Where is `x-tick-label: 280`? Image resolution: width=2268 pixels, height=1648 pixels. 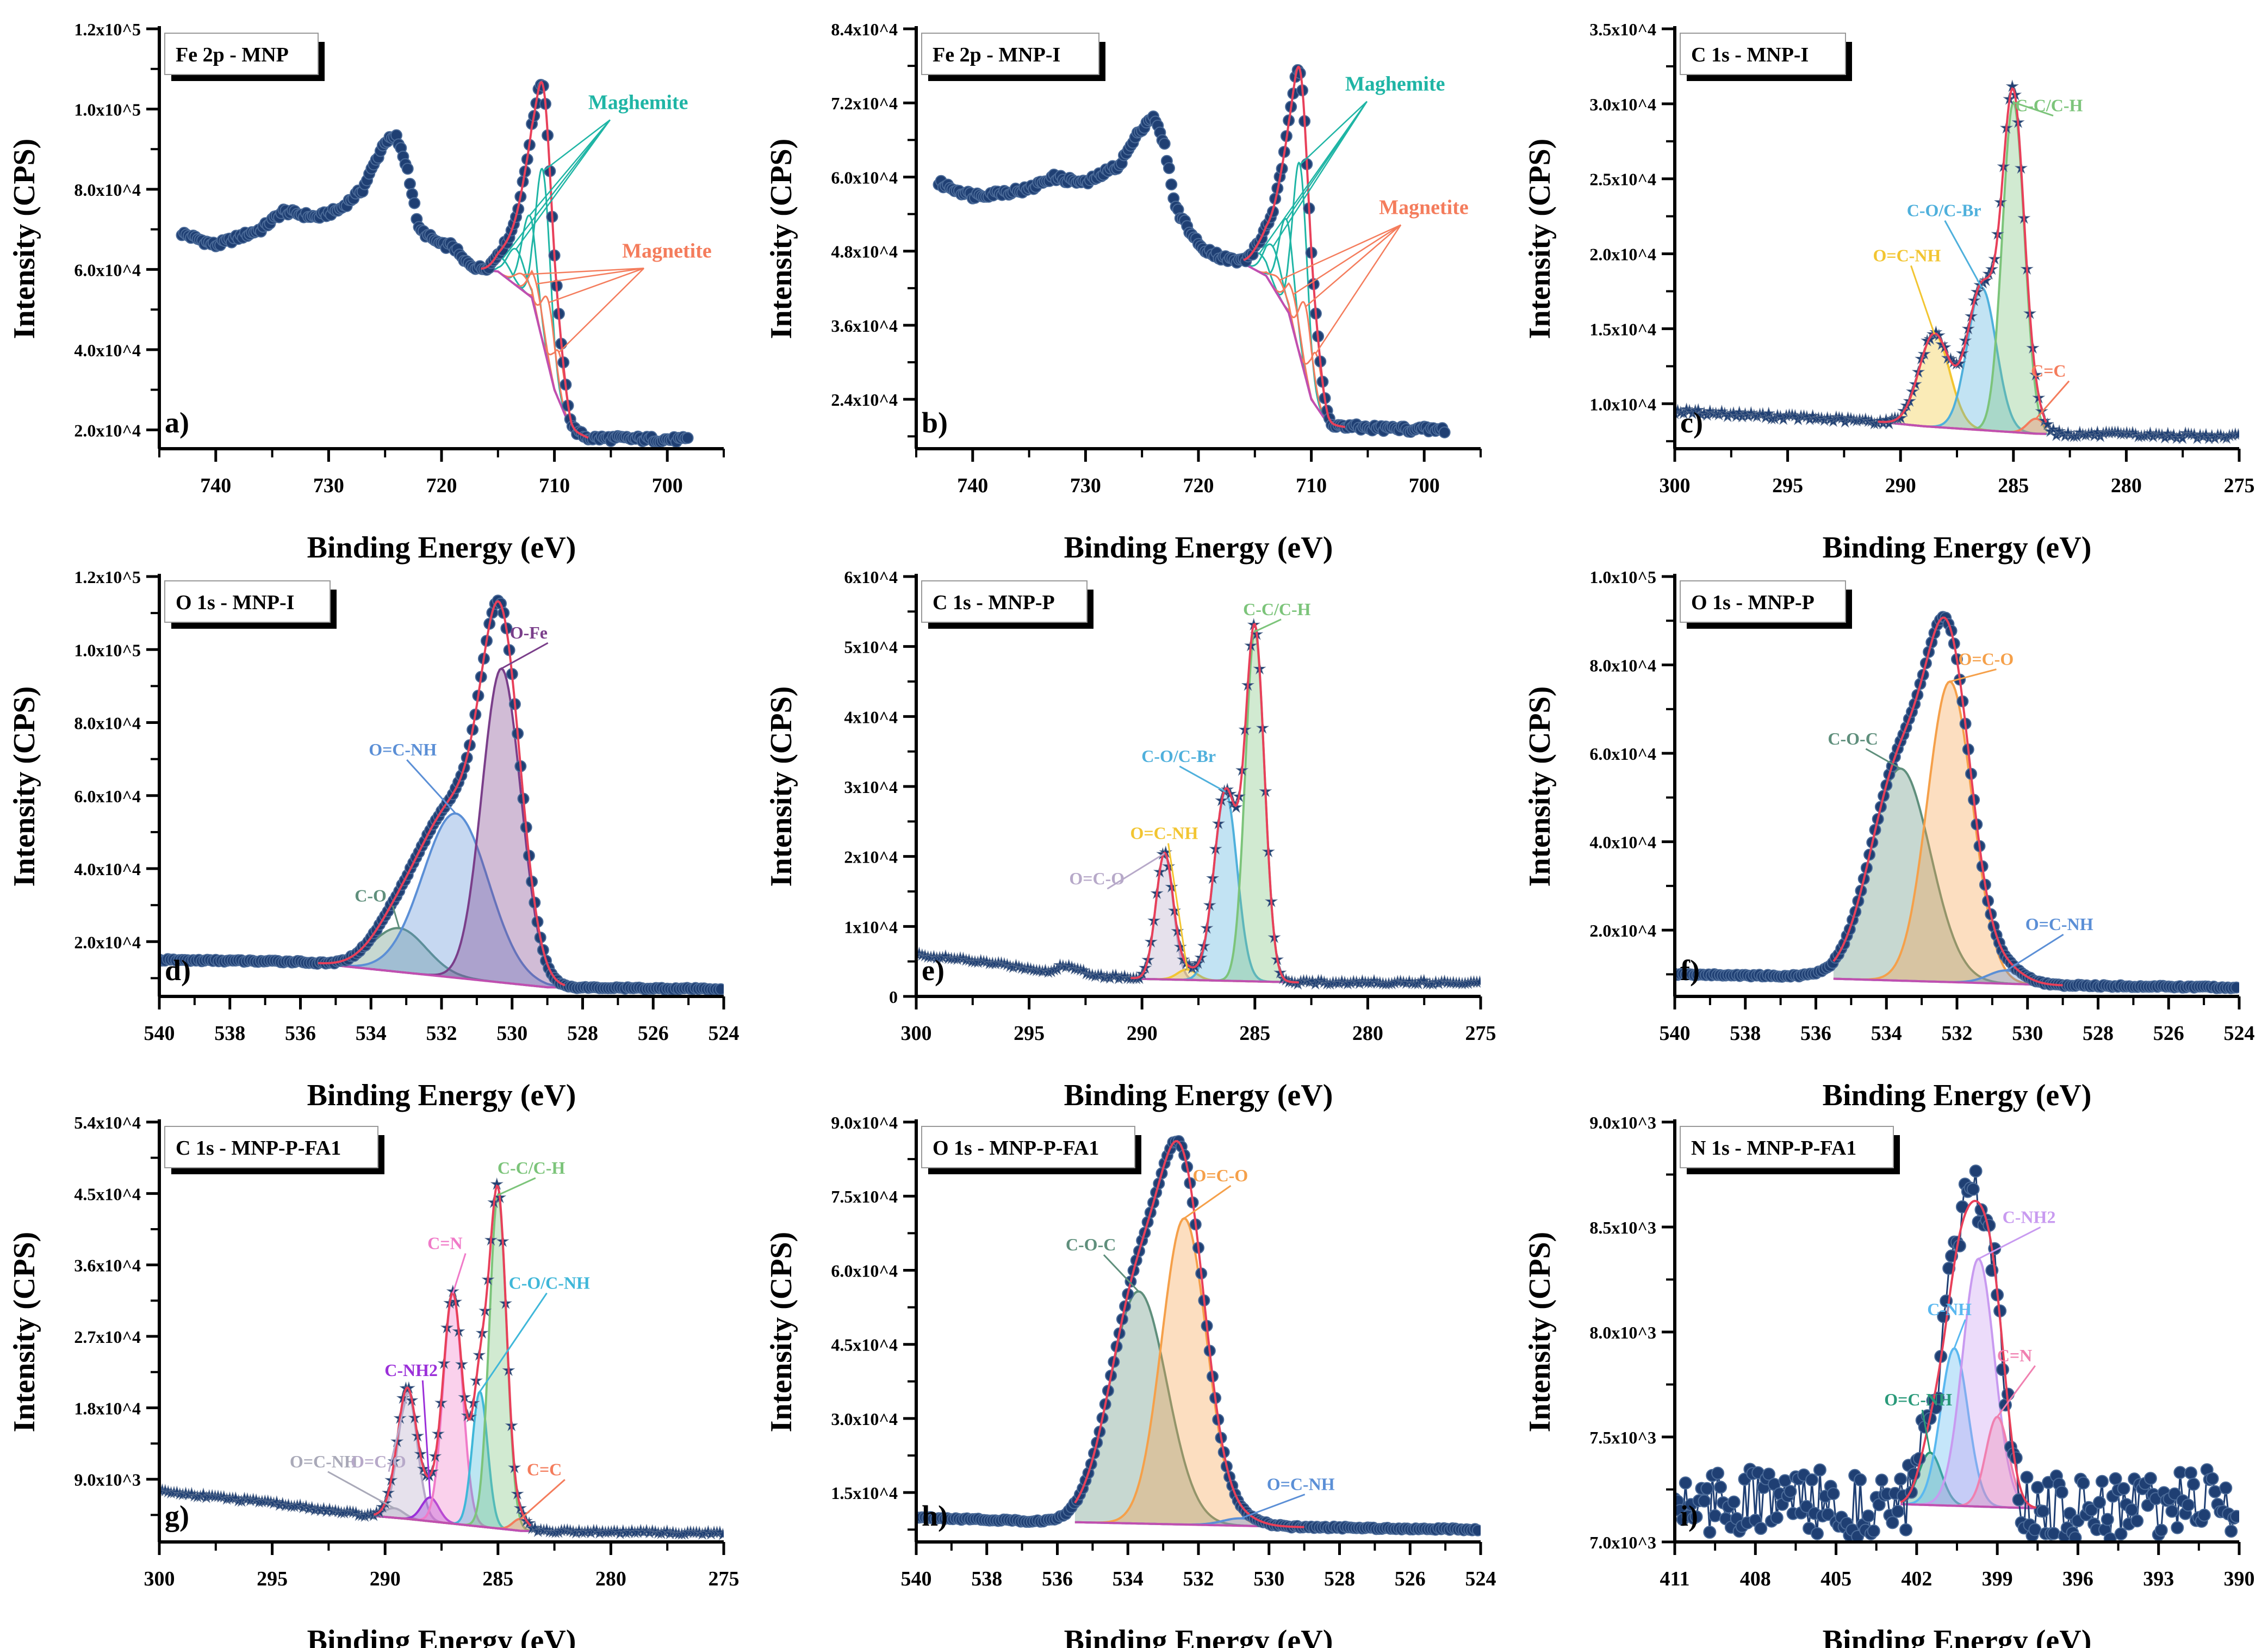
x-tick-label: 280 is located at coordinates (1368, 1033).